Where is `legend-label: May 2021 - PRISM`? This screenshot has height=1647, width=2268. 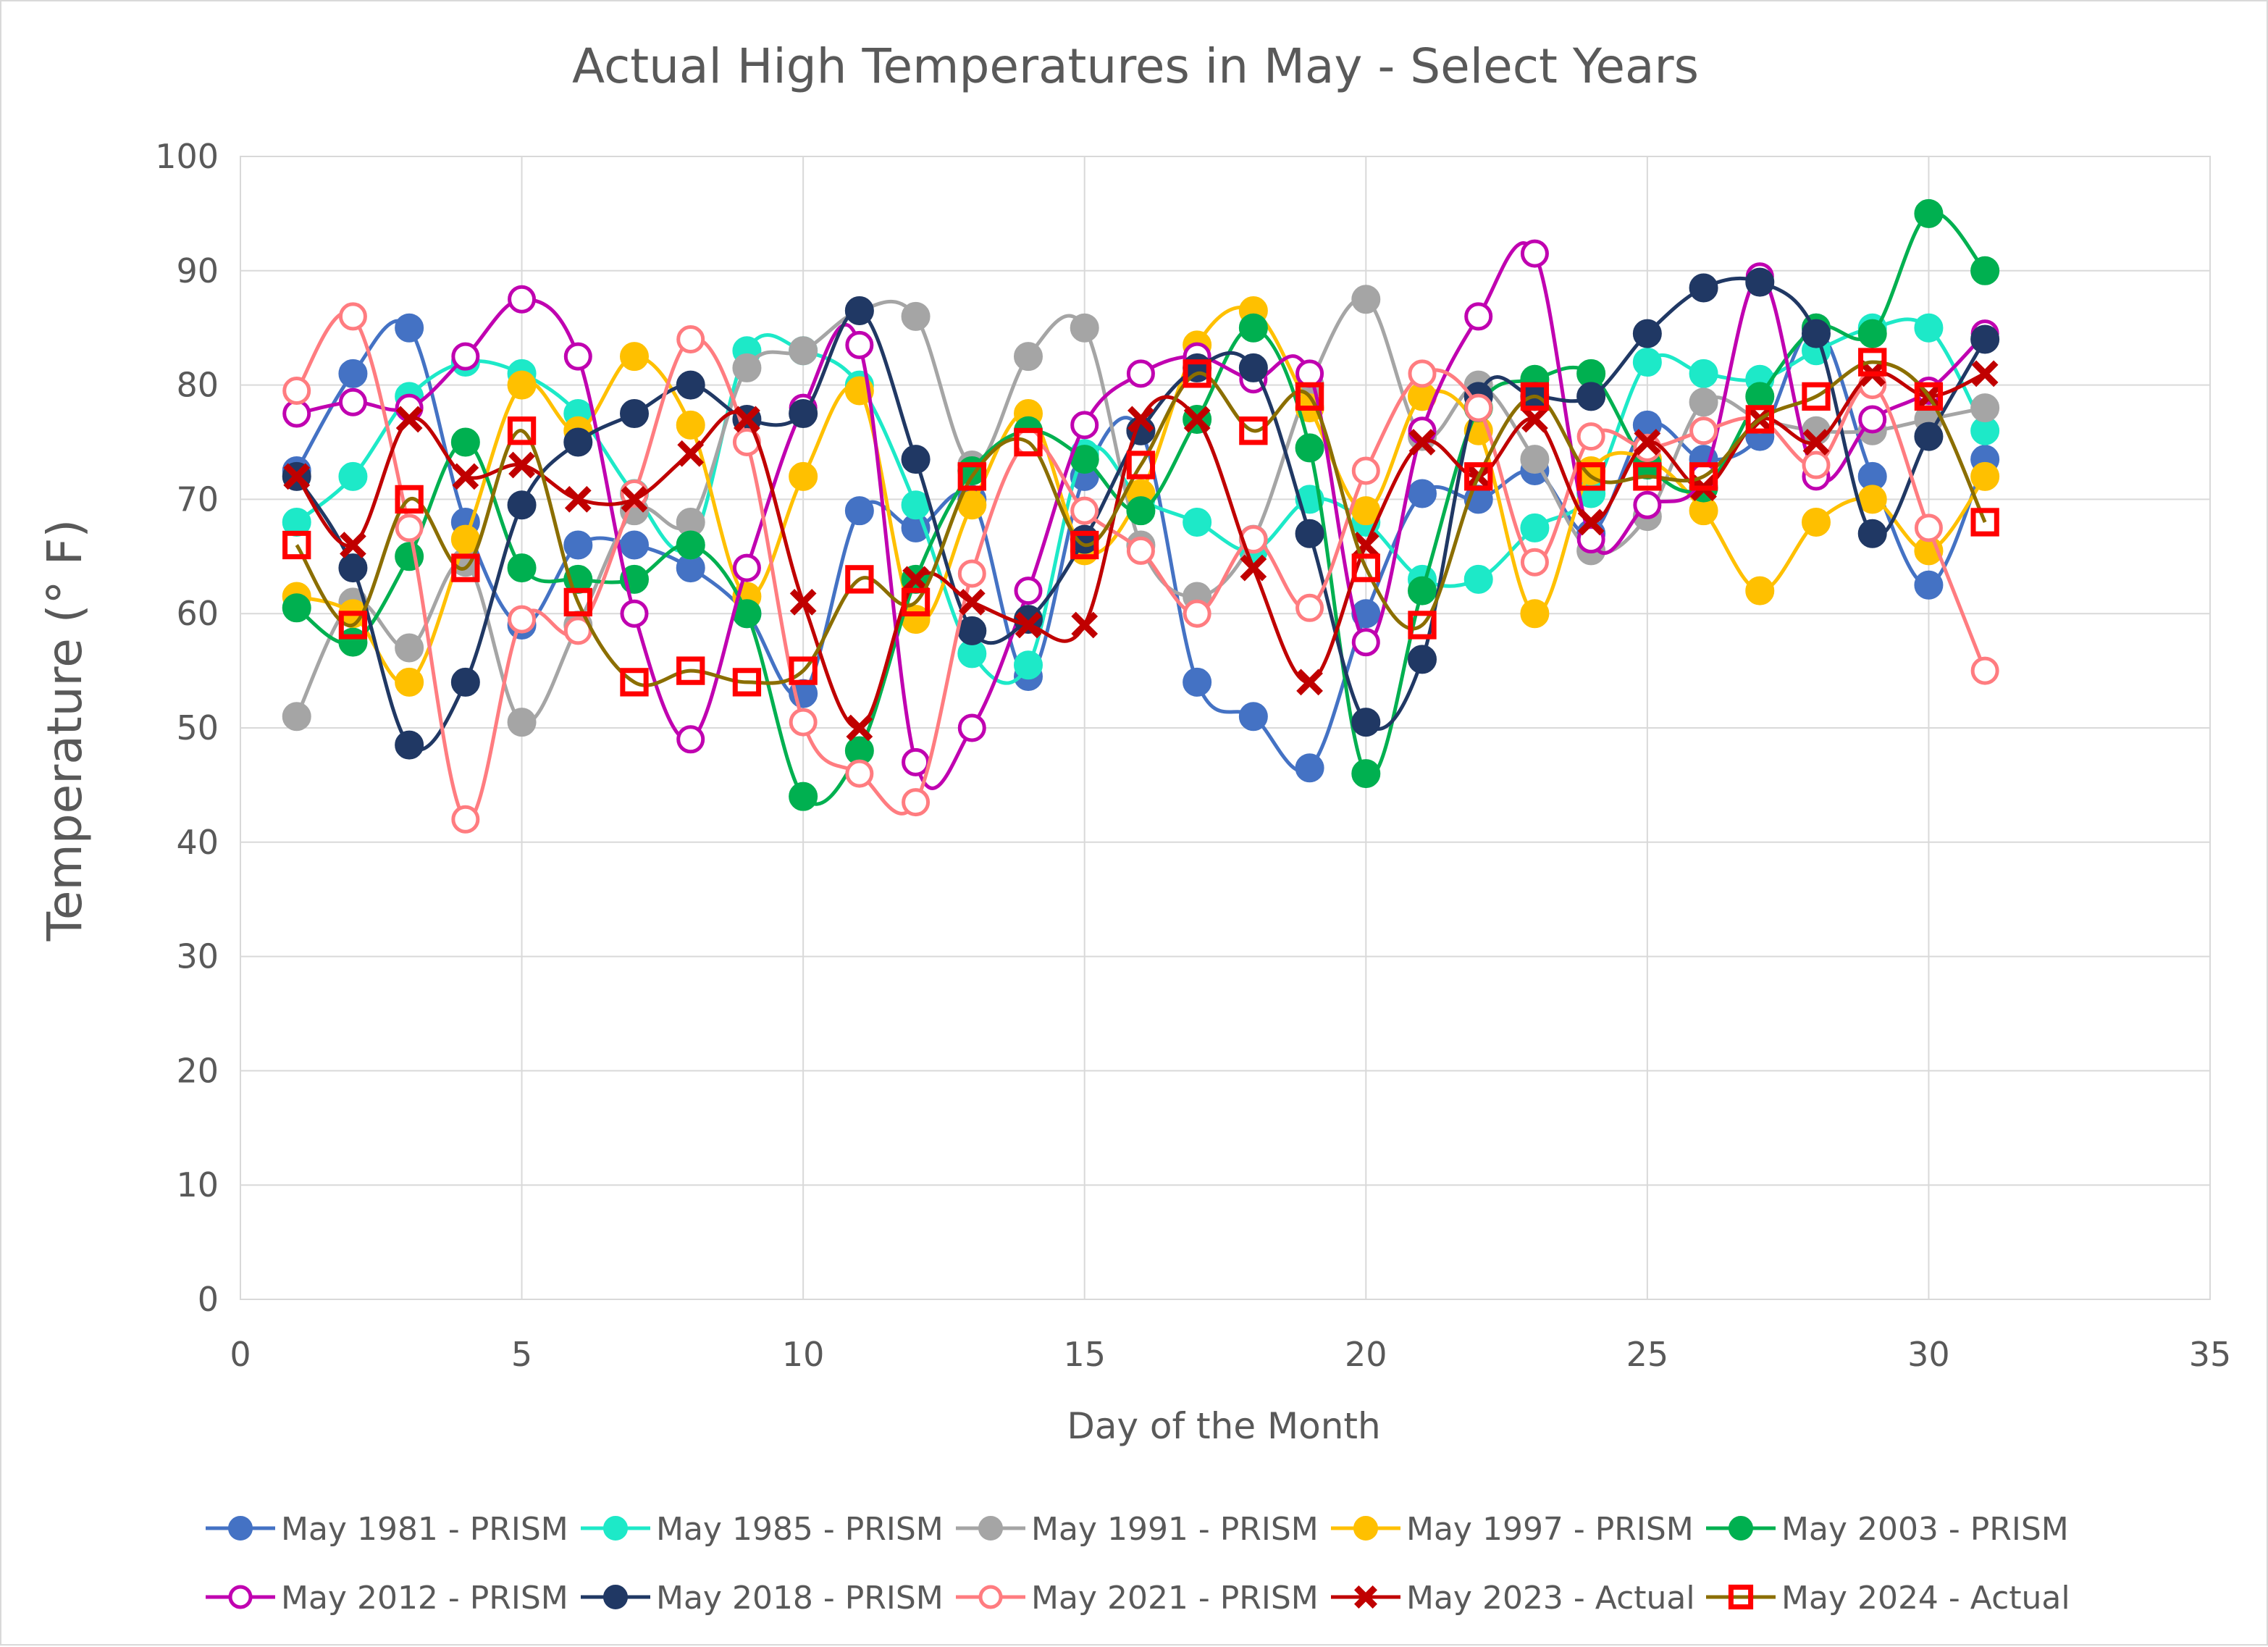
legend-label: May 2021 - PRISM is located at coordinates (1175, 1598).